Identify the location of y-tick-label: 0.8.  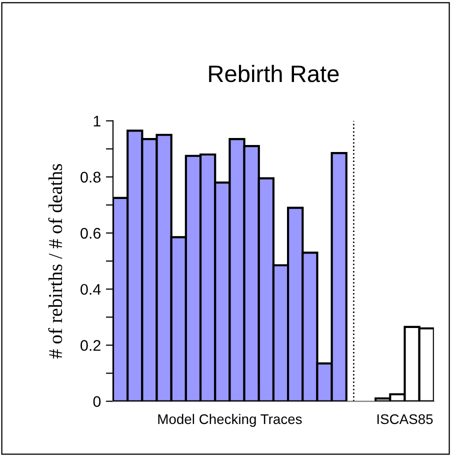
(90, 177).